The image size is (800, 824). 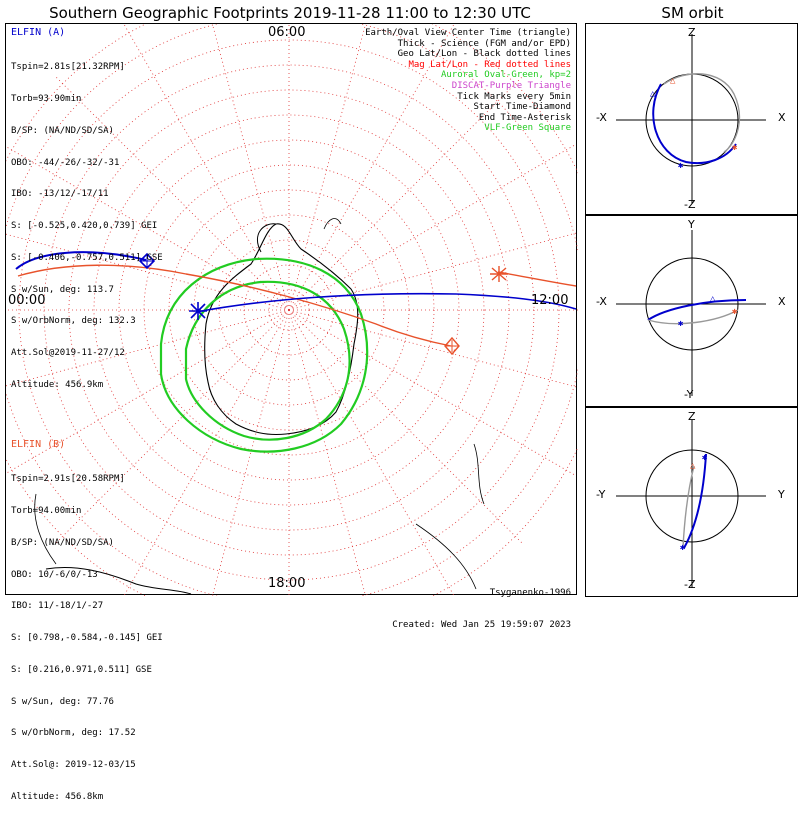 I want to click on sm-panel-xy: △ ✱ ✱ Y -Y -X X, so click(x=691, y=311).